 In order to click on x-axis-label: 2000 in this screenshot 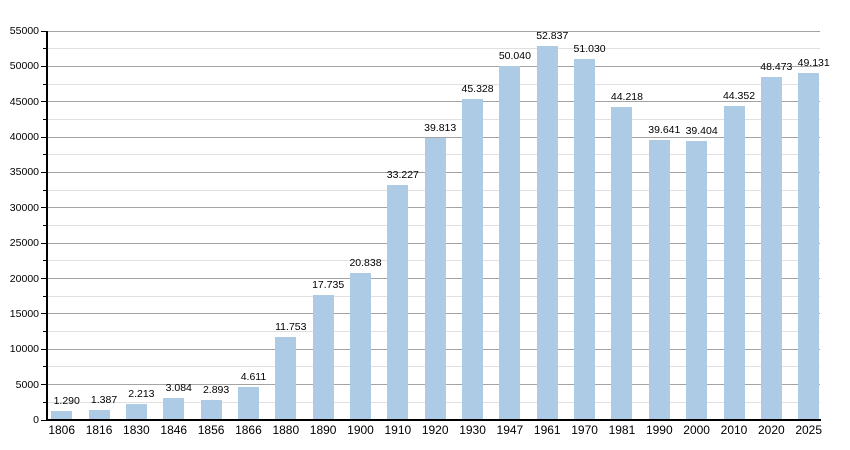, I will do `click(696, 430)`.